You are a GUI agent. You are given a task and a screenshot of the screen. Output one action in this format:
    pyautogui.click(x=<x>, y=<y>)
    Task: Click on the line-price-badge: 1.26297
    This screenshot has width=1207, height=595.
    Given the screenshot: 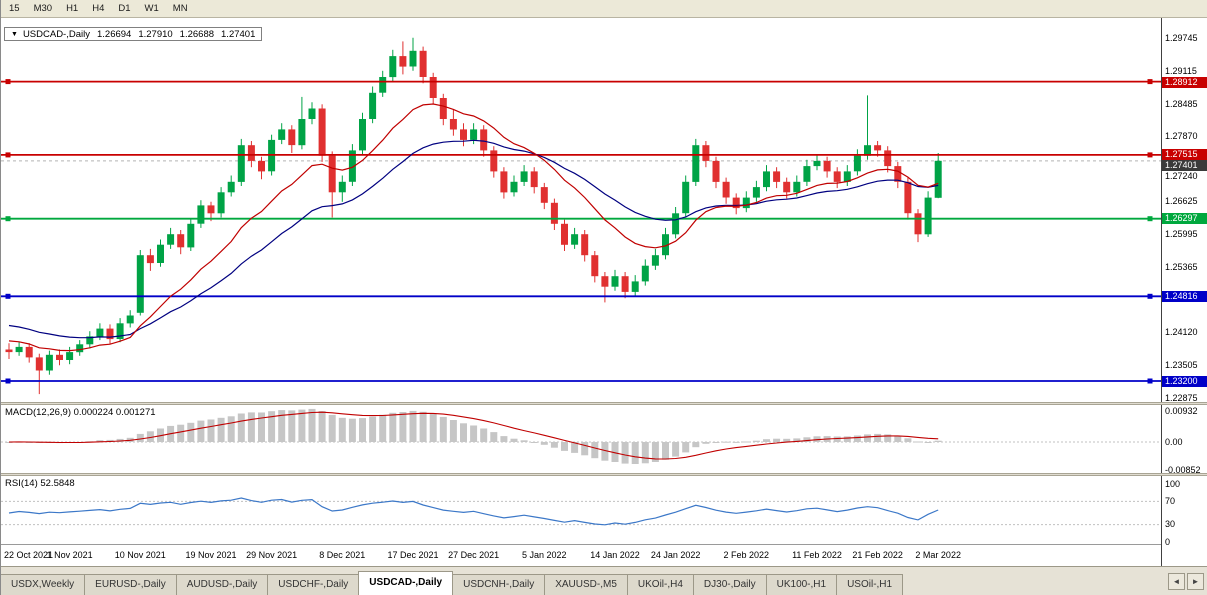 What is the action you would take?
    pyautogui.click(x=1184, y=219)
    